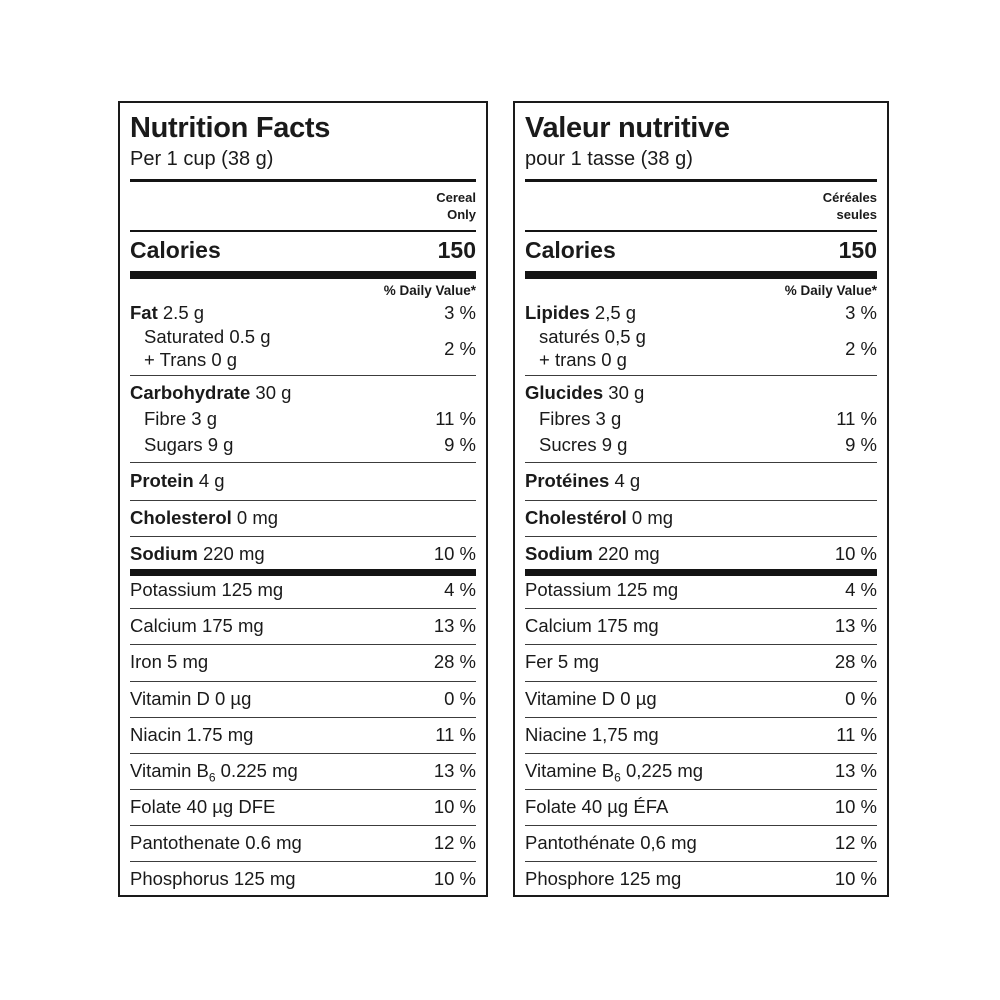  I want to click on row-iron: Iron 5 mg 28 %, so click(303, 662).